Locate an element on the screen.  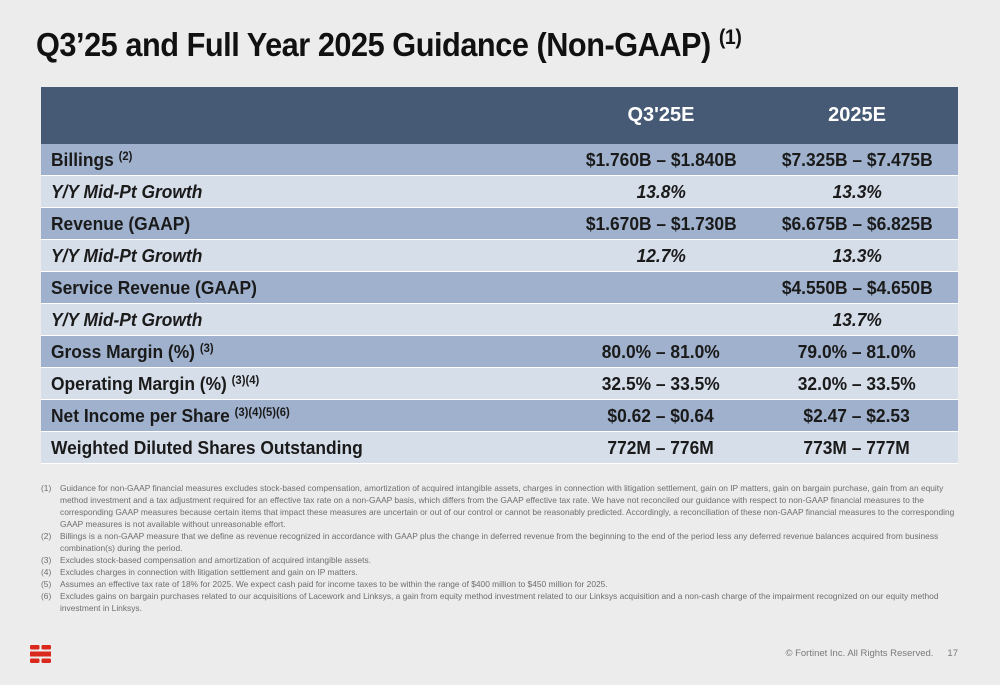
fy-value: $7.325B – $7.475B is located at coordinates (857, 160).